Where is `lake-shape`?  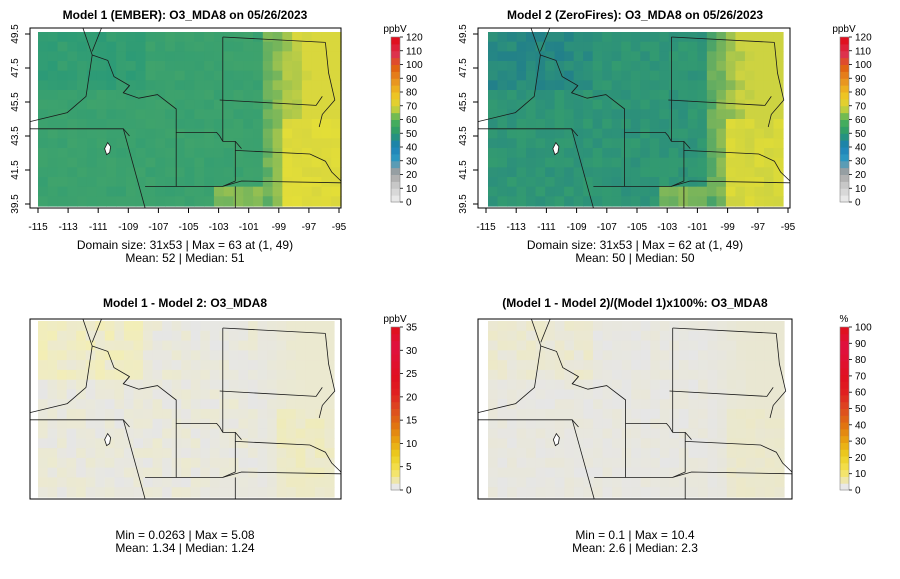 lake-shape is located at coordinates (108, 439).